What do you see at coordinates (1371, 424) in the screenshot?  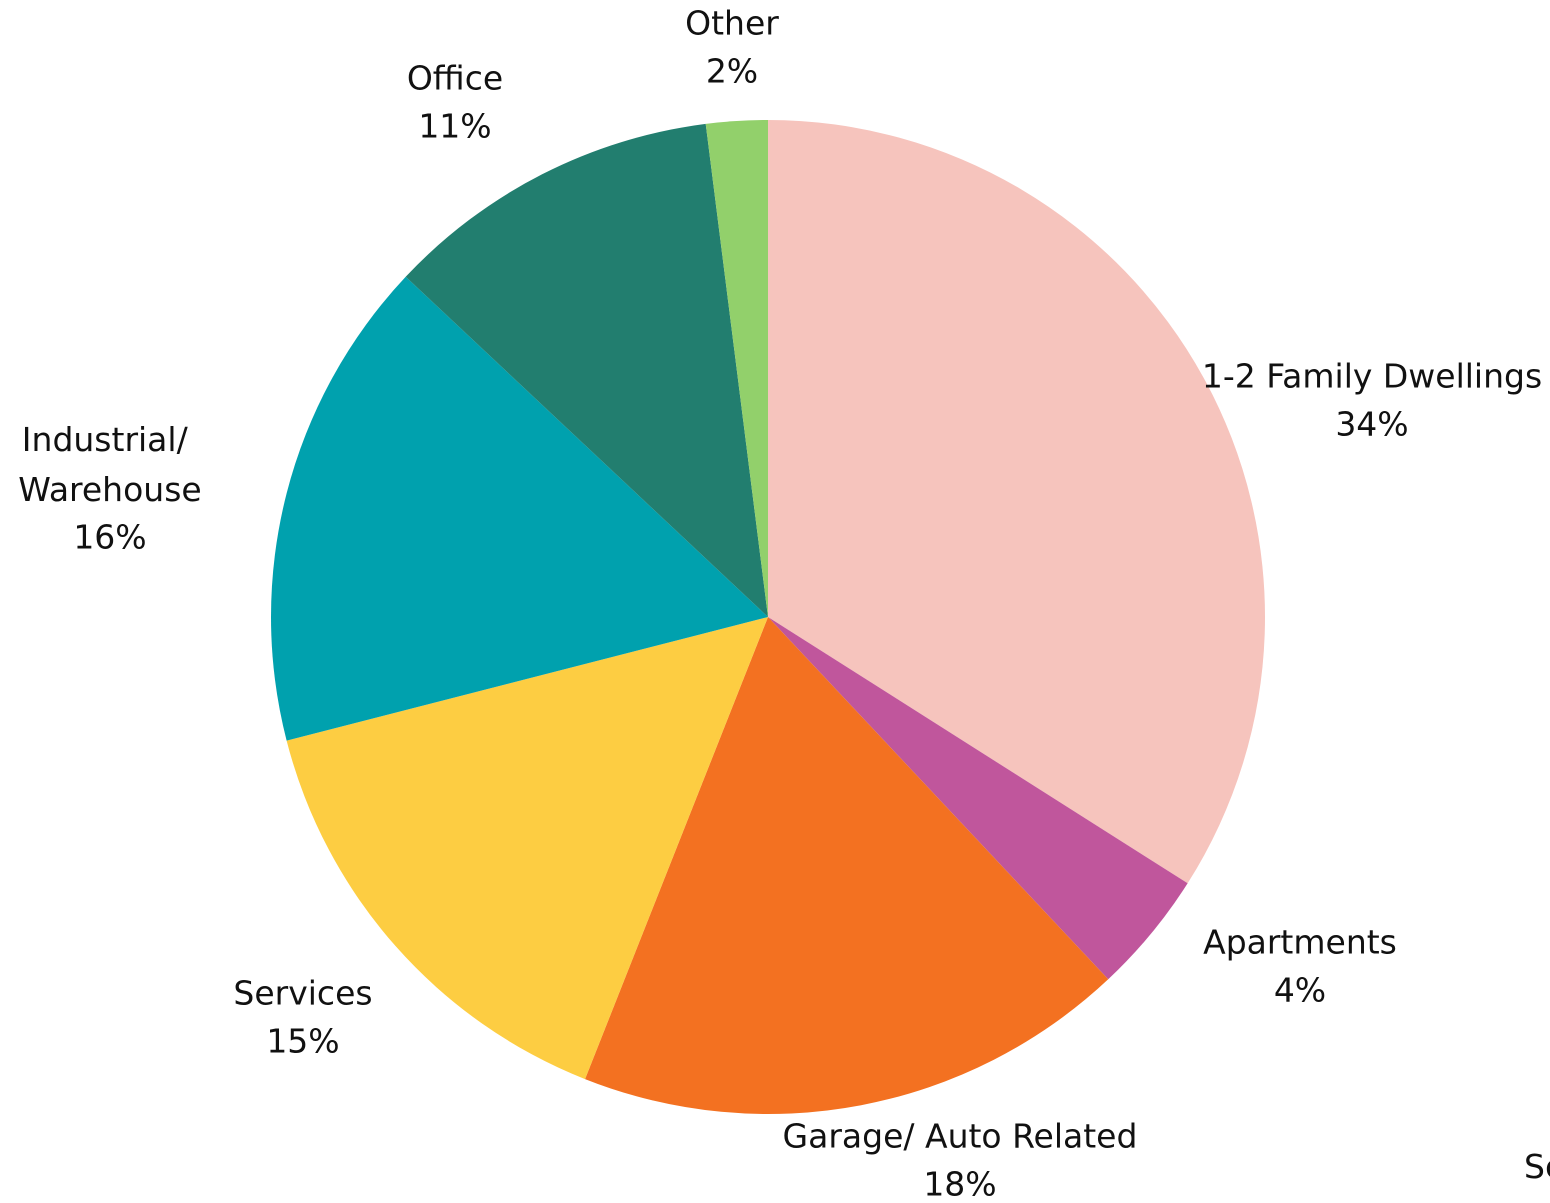 I see `slice-value-label: 34%` at bounding box center [1371, 424].